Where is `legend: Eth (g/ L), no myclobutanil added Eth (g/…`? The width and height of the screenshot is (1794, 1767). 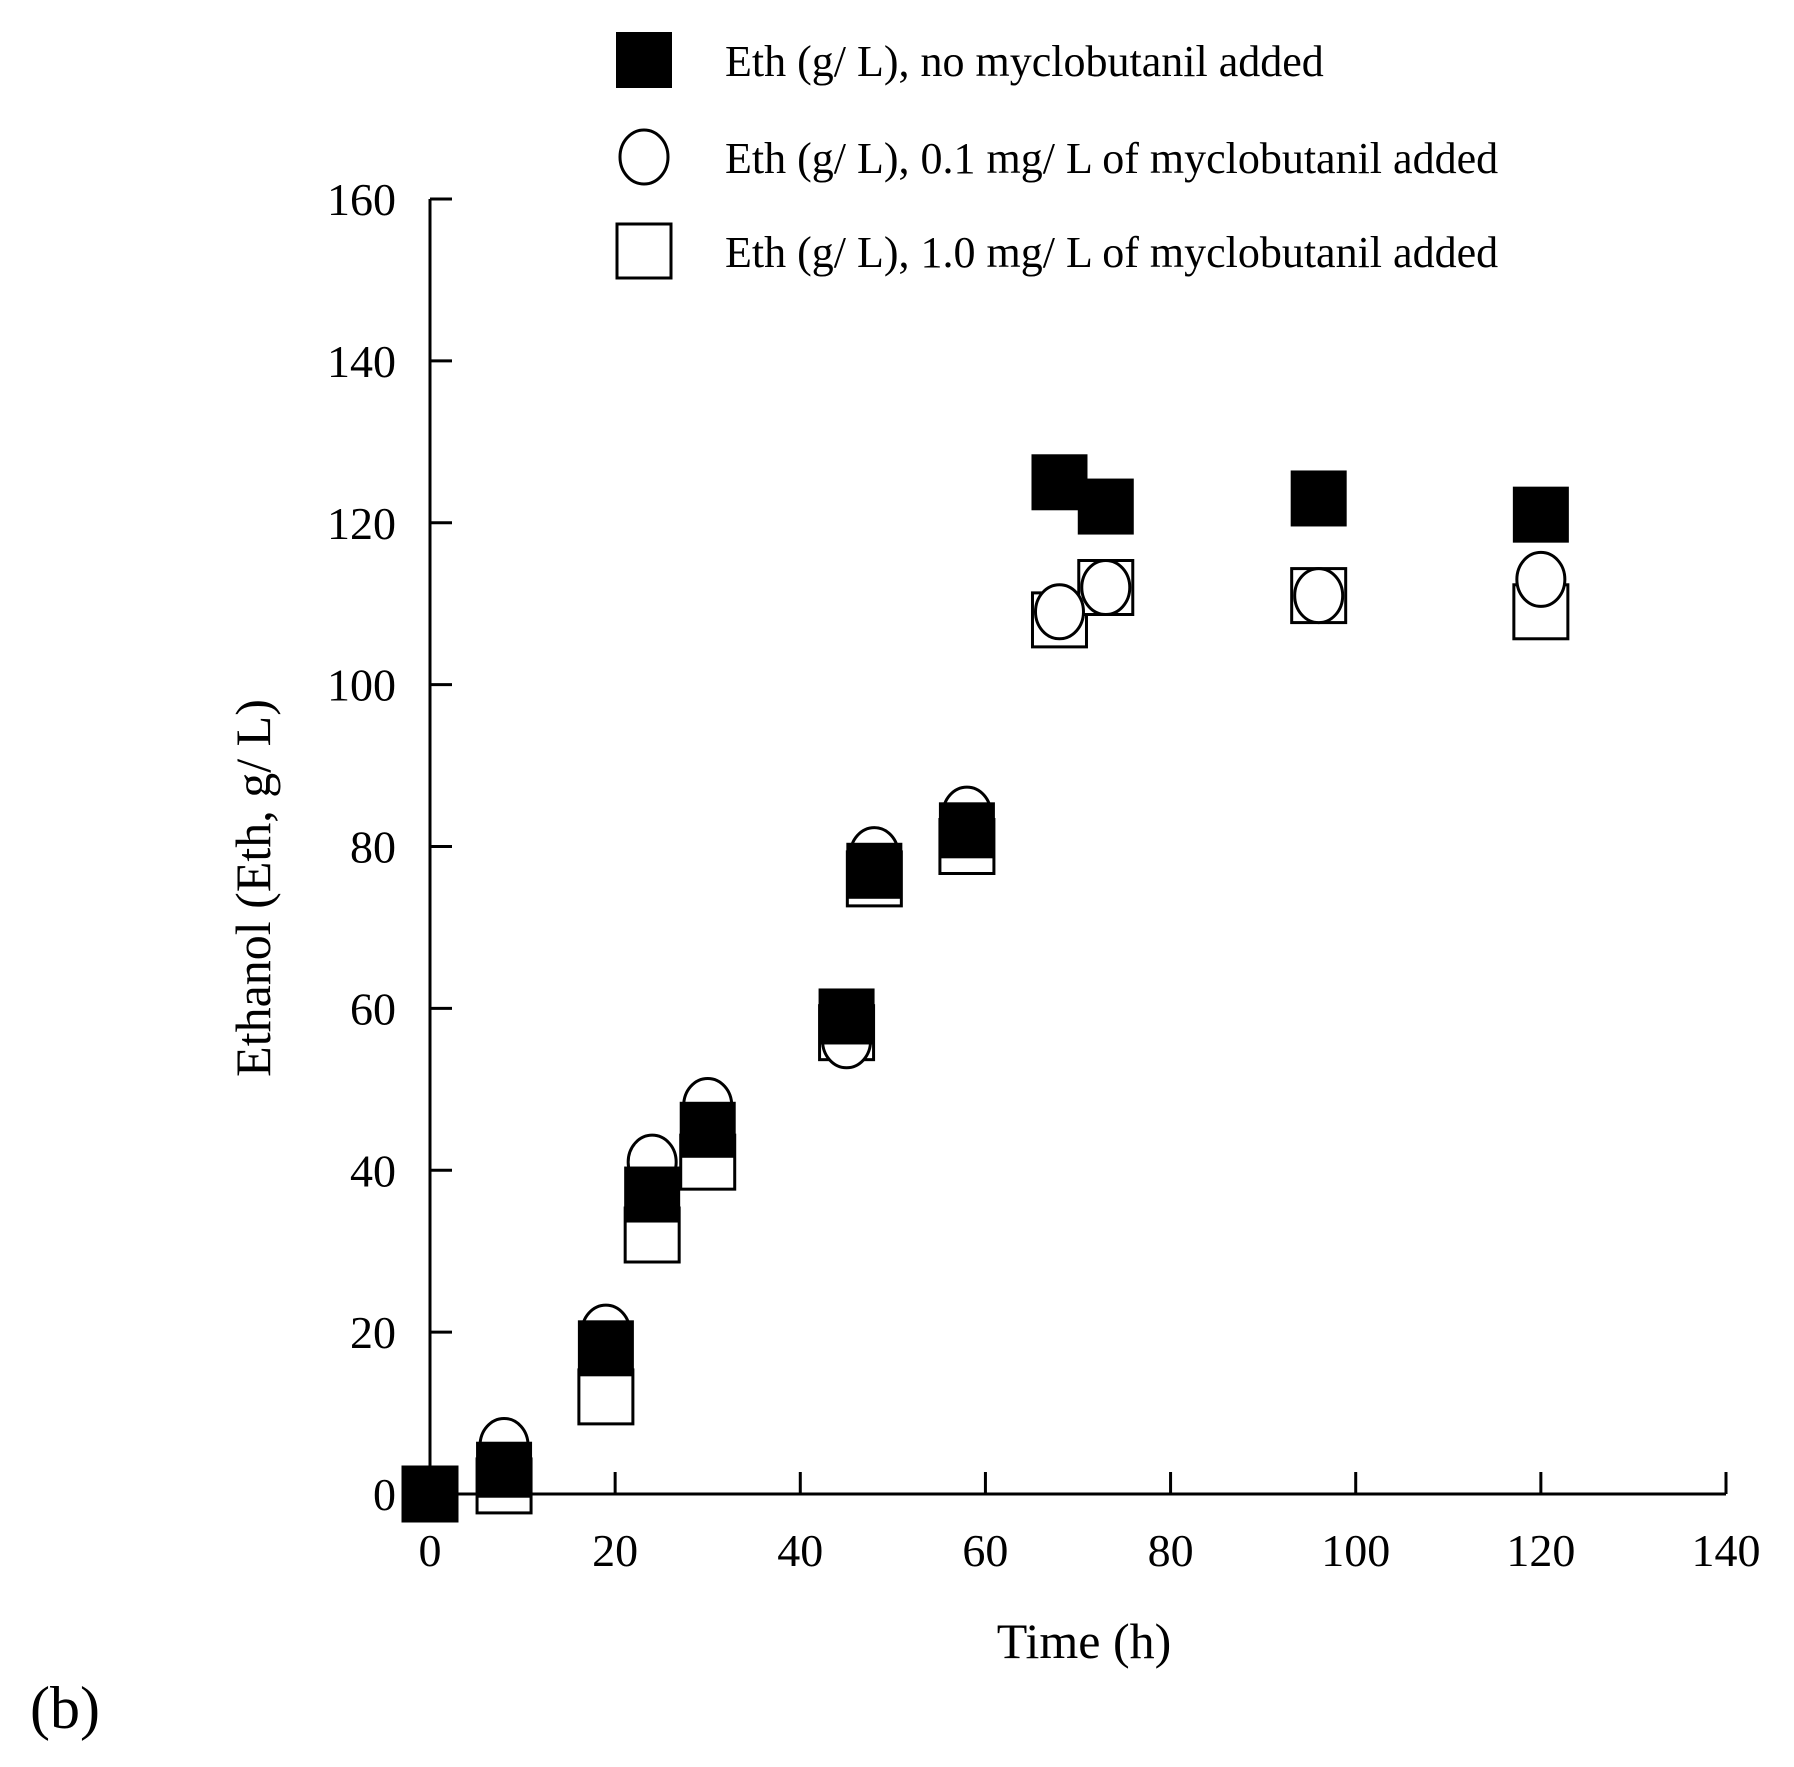
legend: Eth (g/ L), no myclobutanil added Eth (g/… is located at coordinates (1056, 156).